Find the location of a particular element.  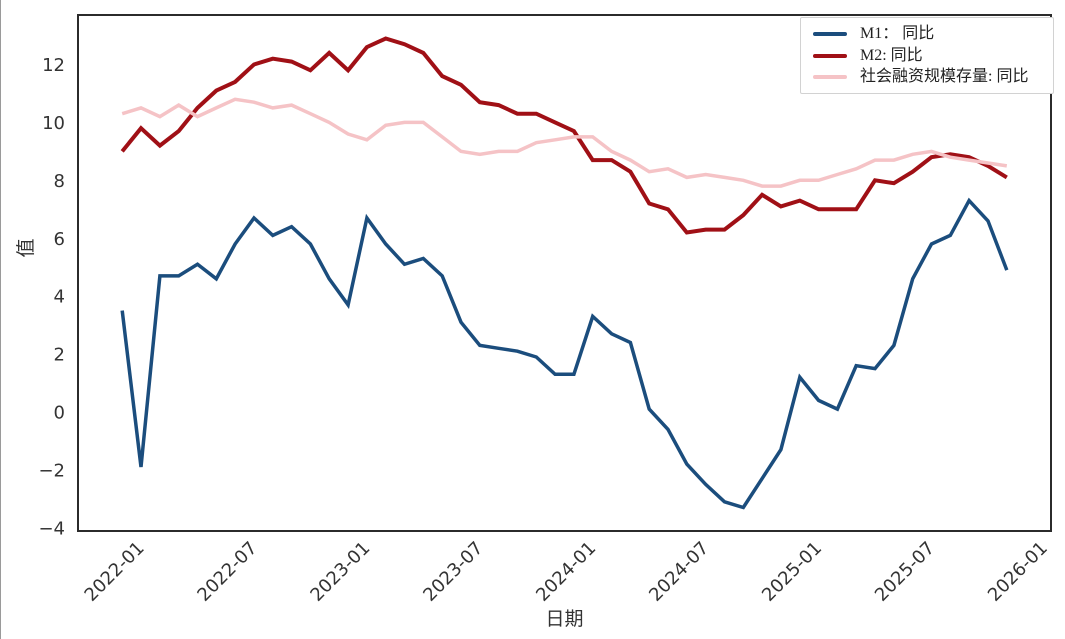

legend-item-m1: M1： 同比 is located at coordinates (928, 34).